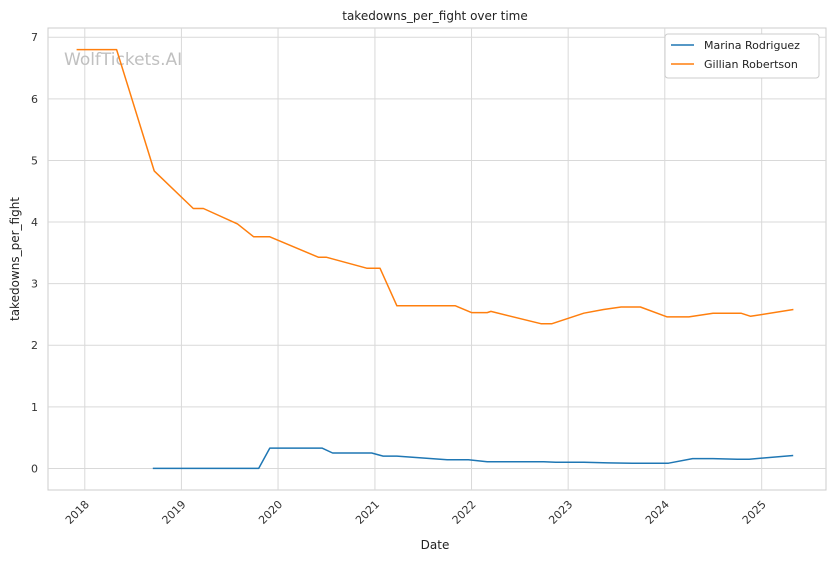 Image resolution: width=832 pixels, height=561 pixels. What do you see at coordinates (435, 16) in the screenshot?
I see `chart-title: takedowns_per_fight over time` at bounding box center [435, 16].